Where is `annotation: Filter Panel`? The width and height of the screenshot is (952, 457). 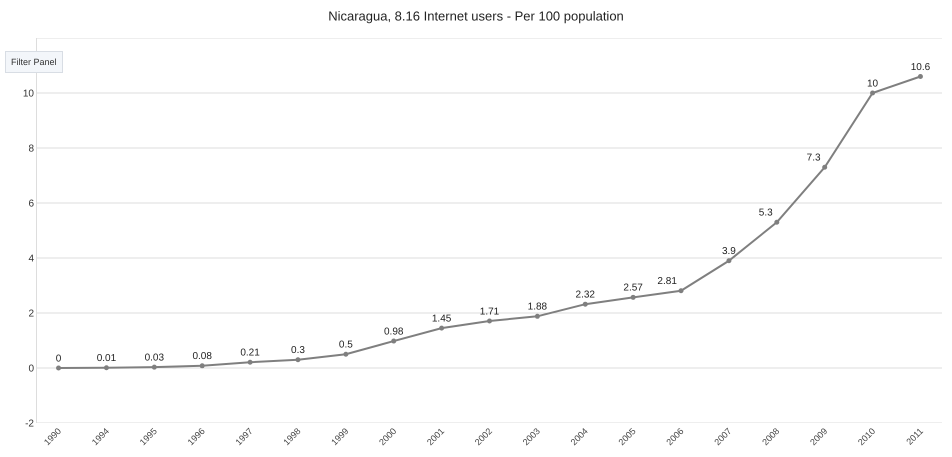
annotation: Filter Panel is located at coordinates (34, 62).